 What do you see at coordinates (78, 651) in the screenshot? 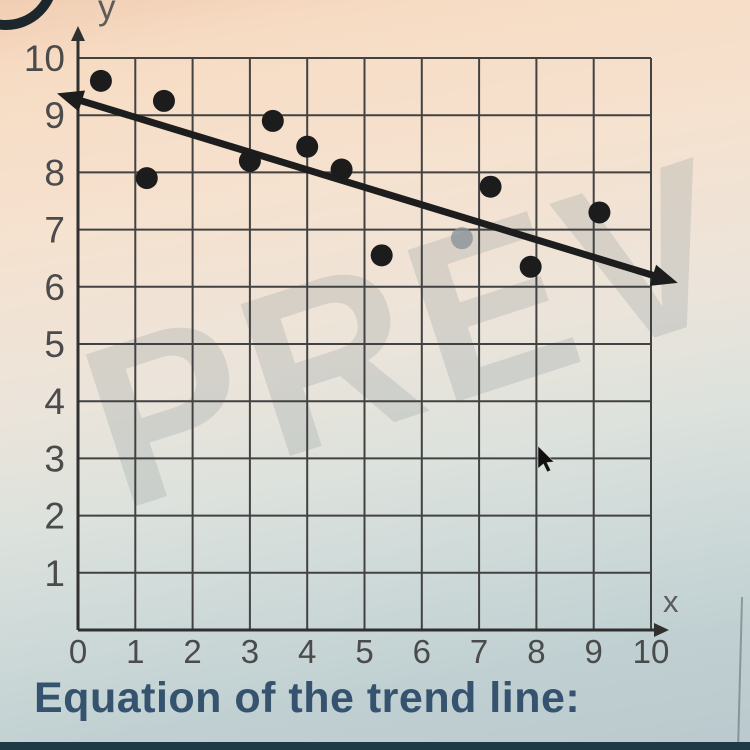
I see `svg-text: 0` at bounding box center [78, 651].